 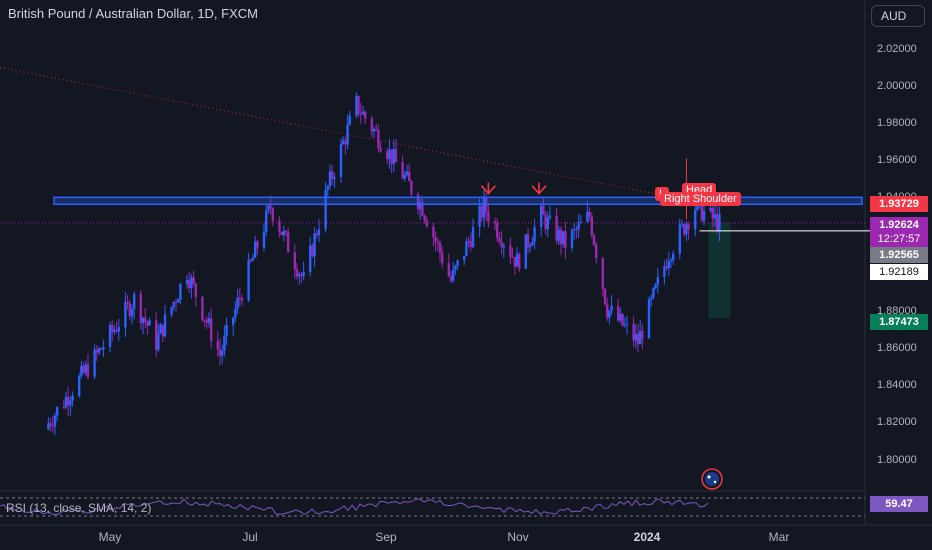 What do you see at coordinates (899, 239) in the screenshot?
I see `countdown-timer: 12:27:57` at bounding box center [899, 239].